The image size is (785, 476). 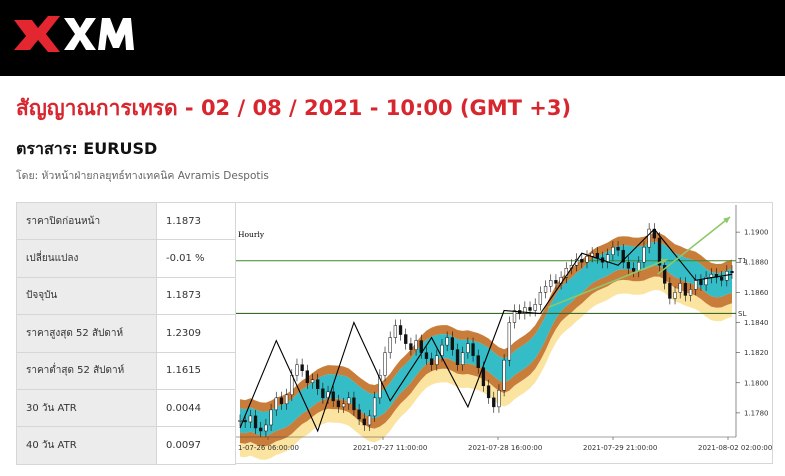 What do you see at coordinates (756, 233) in the screenshot?
I see `y-tick-label: 1.1900` at bounding box center [756, 233].